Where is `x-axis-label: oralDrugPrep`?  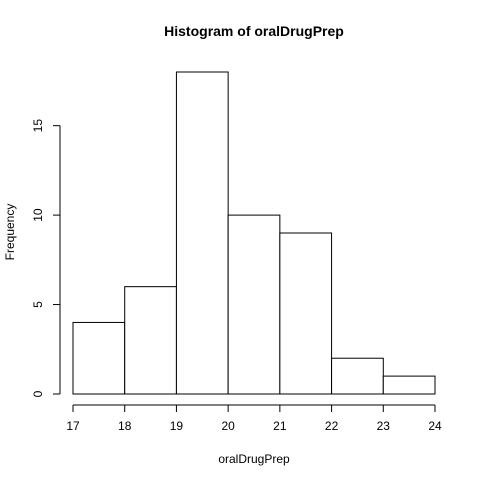 x-axis-label: oralDrugPrep is located at coordinates (254, 459).